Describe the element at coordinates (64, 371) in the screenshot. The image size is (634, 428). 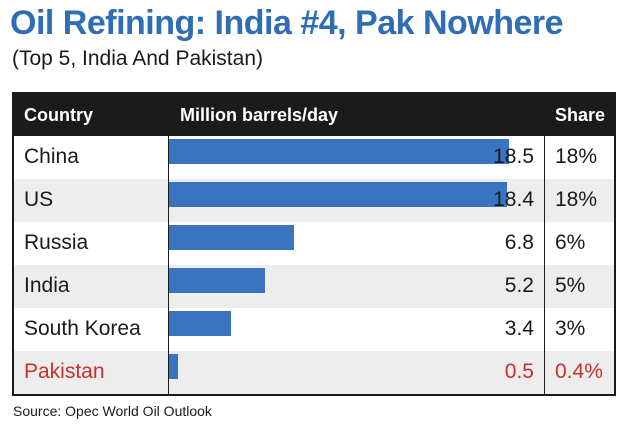
I see `country-label: Pakistan` at that location.